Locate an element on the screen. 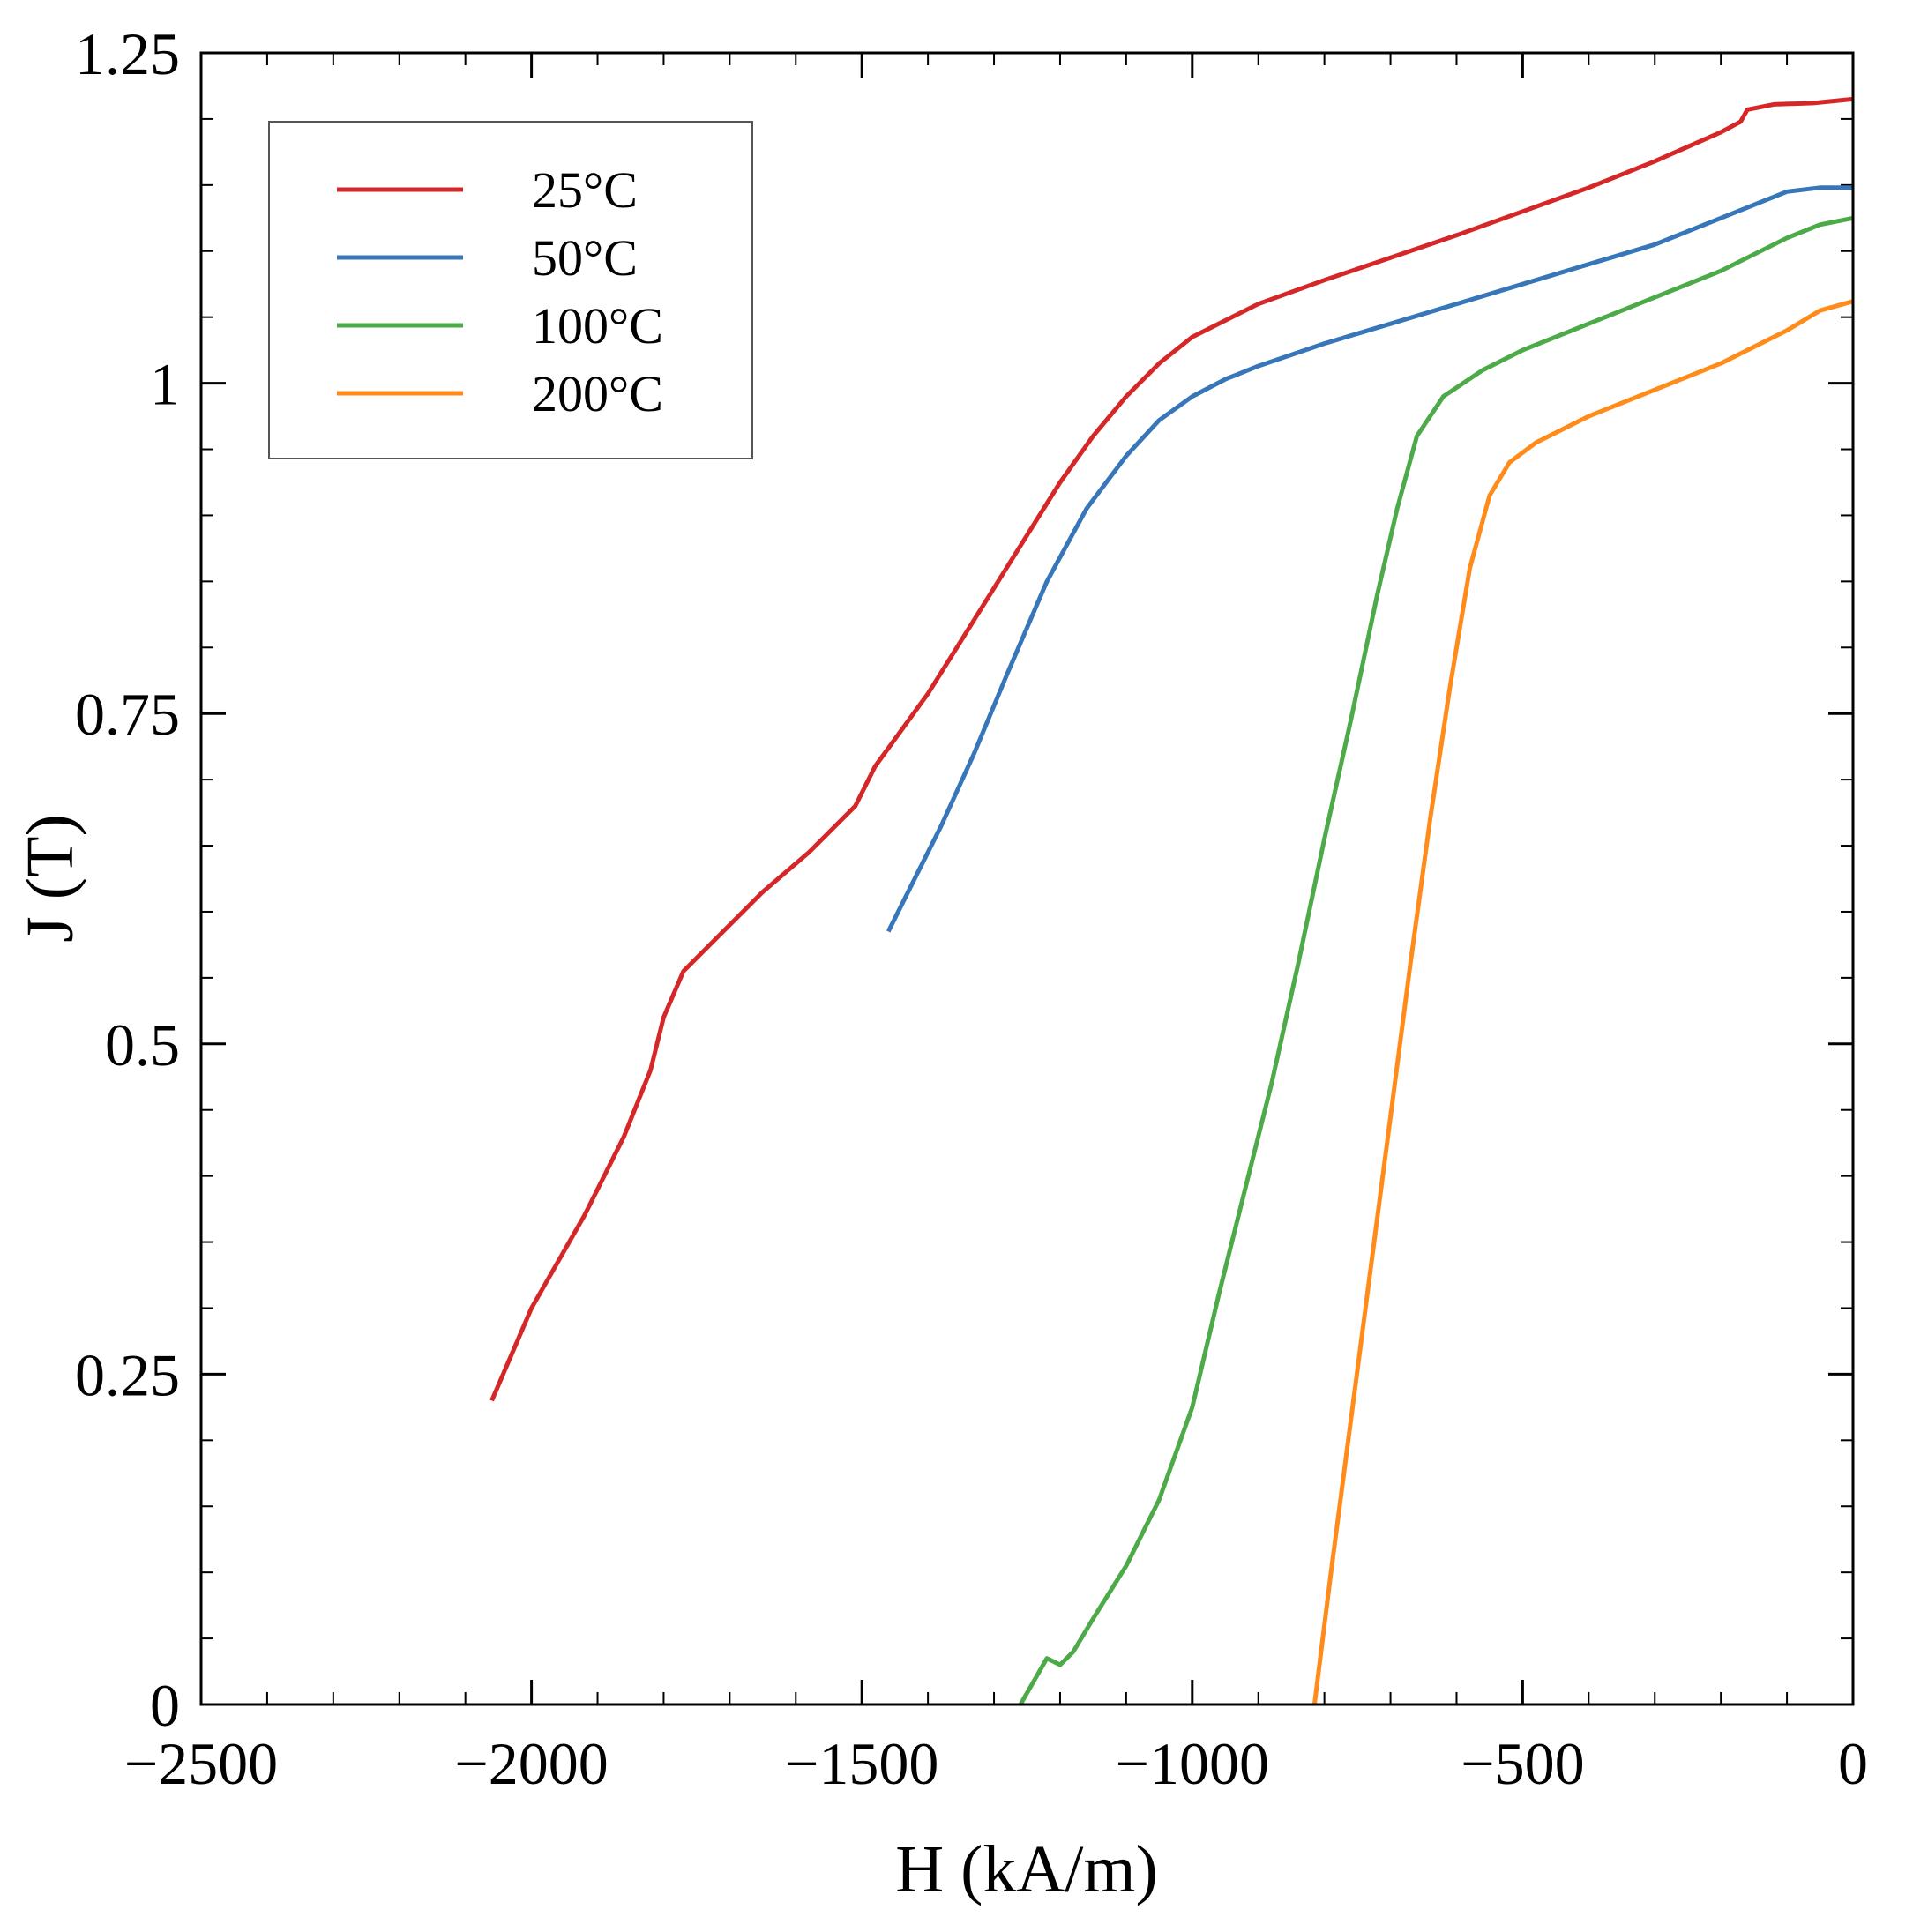 The width and height of the screenshot is (1913, 1932). x-tick-label: −500 is located at coordinates (1522, 1763).